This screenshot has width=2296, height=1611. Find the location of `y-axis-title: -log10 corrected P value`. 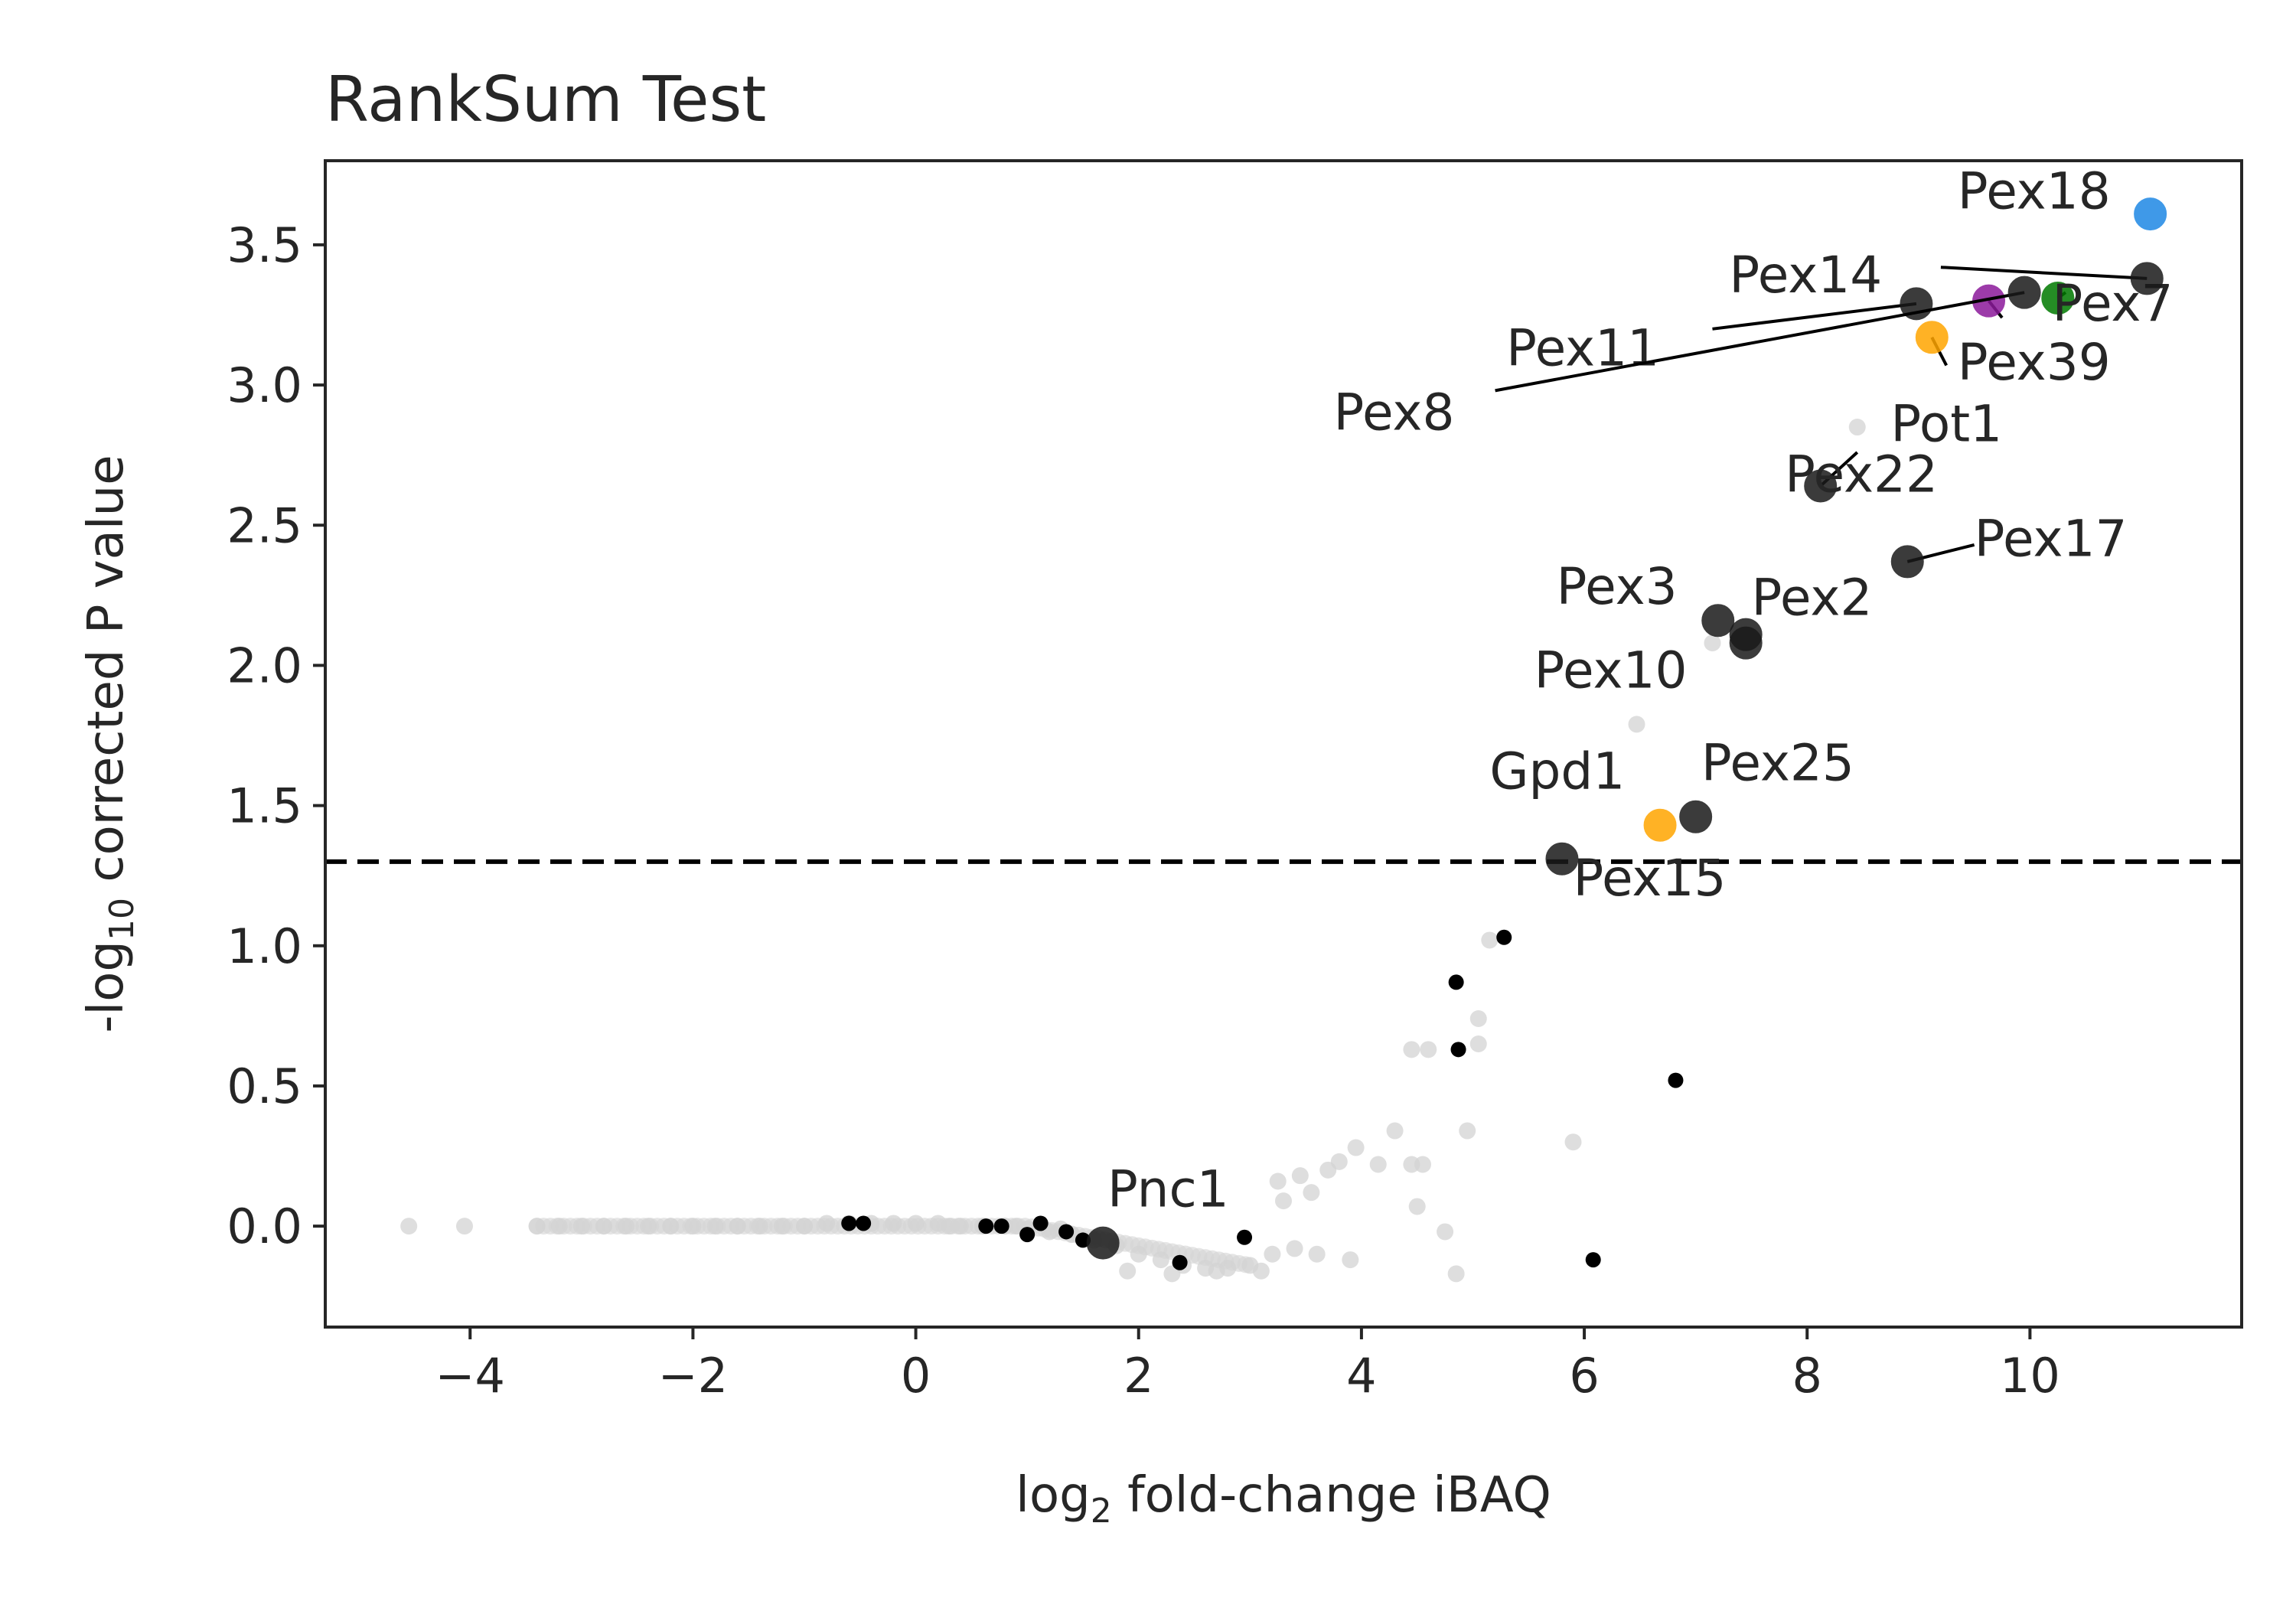

y-axis-title: -log10 corrected P value is located at coordinates (110, 743).